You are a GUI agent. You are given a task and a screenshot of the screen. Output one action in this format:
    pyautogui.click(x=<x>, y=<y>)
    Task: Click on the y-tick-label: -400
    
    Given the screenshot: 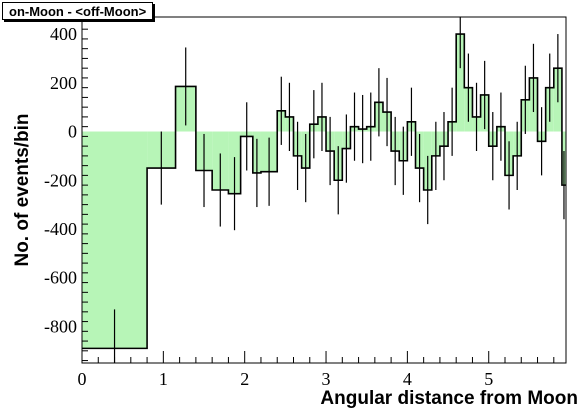 What is the action you would take?
    pyautogui.click(x=60, y=229)
    